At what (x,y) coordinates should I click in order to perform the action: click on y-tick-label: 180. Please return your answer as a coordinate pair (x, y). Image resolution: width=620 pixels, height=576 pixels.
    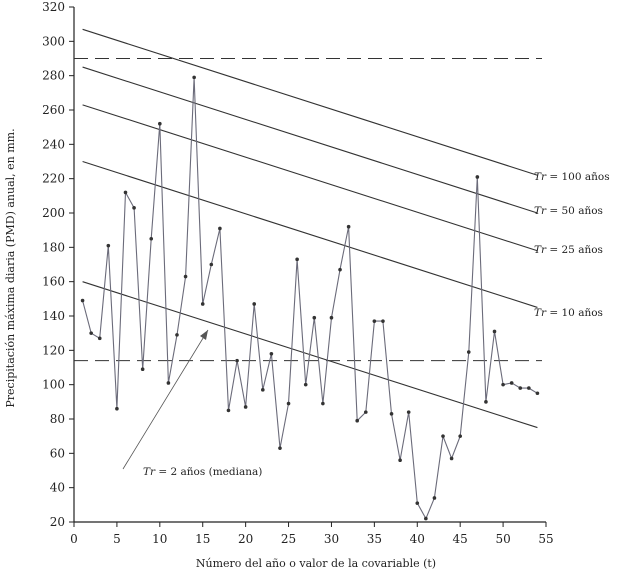
    Looking at the image, I should click on (53, 247).